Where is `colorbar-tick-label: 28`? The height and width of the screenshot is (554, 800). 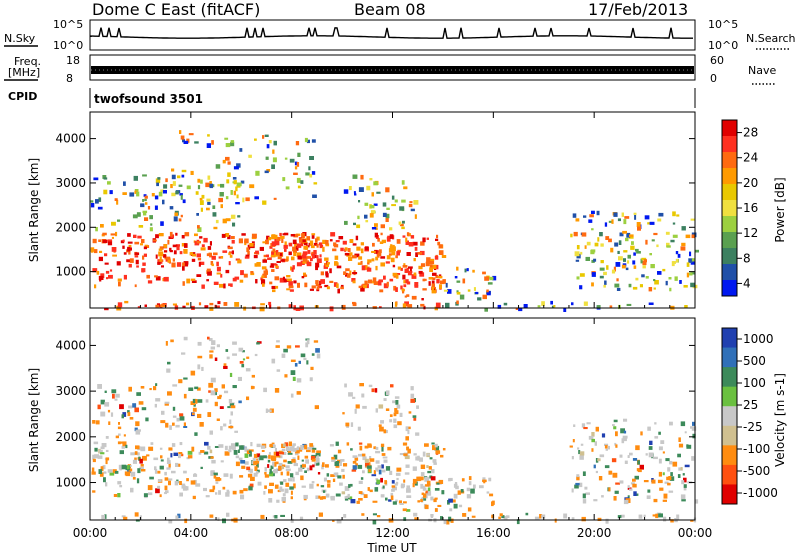
colorbar-tick-label: 28 is located at coordinates (750, 133).